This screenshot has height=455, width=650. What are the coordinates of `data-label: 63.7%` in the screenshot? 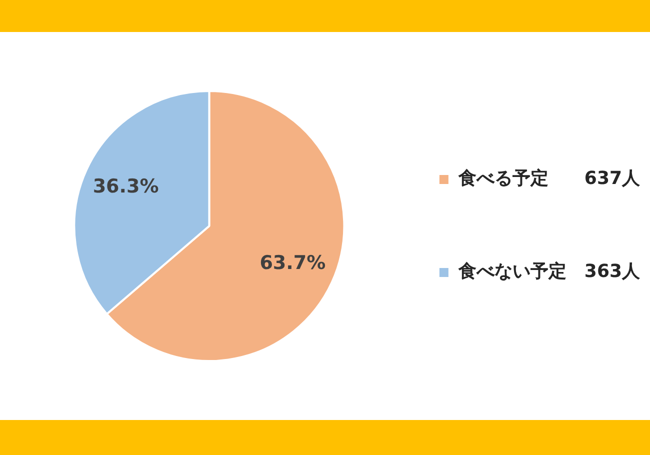 It's located at (293, 263).